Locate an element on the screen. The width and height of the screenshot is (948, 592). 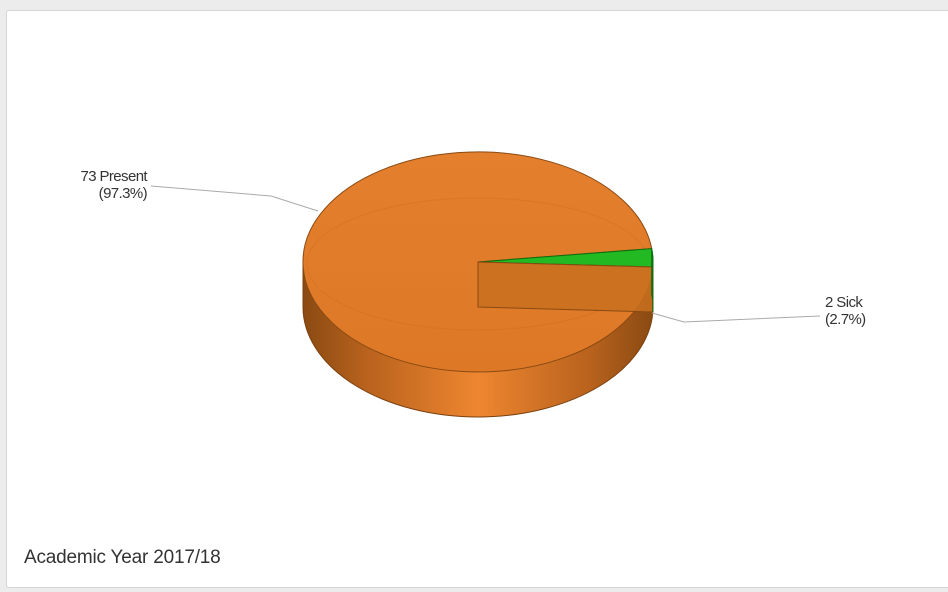
label-sick-percent: (2.7%) is located at coordinates (845, 319).